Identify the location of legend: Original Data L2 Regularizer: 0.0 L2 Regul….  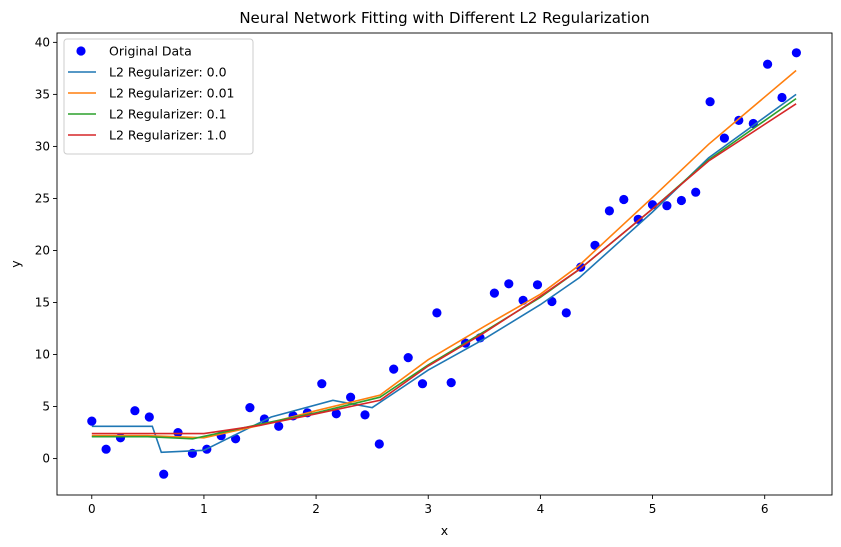
(158, 96).